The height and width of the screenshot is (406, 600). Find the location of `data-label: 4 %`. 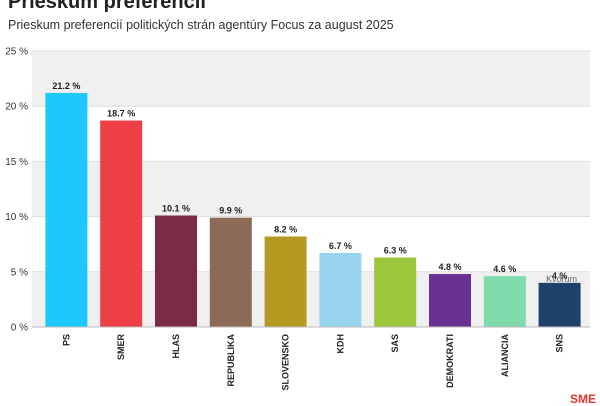

data-label: 4 % is located at coordinates (560, 276).